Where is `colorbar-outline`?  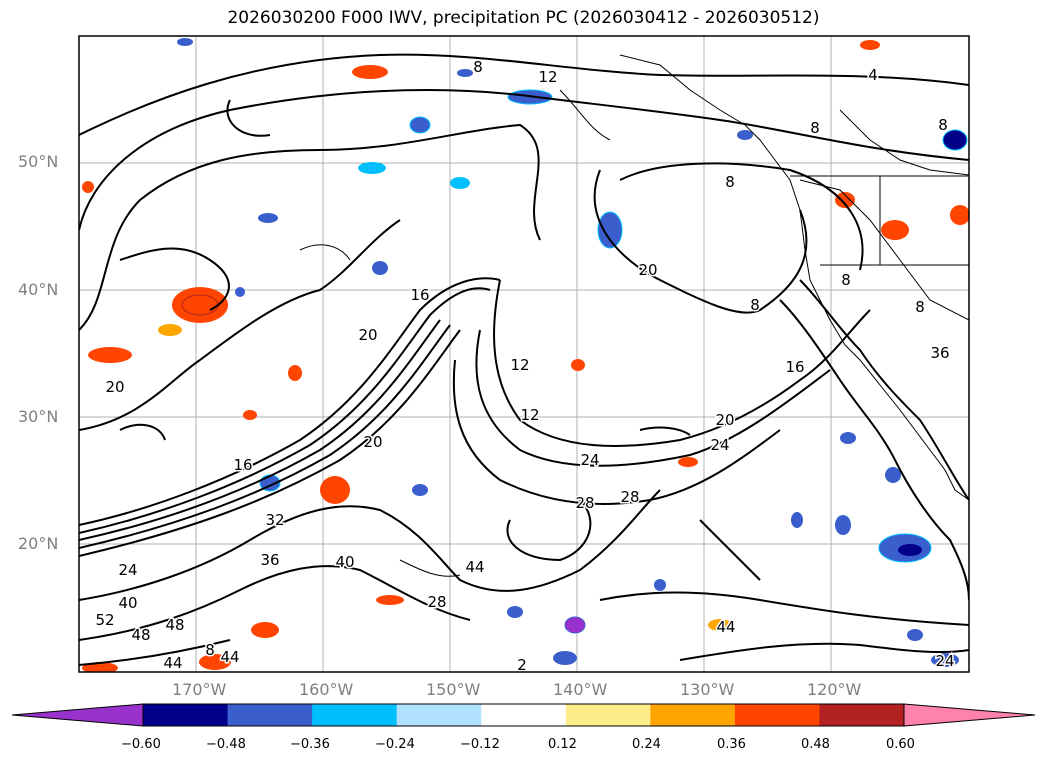
colorbar-outline is located at coordinates (523, 715).